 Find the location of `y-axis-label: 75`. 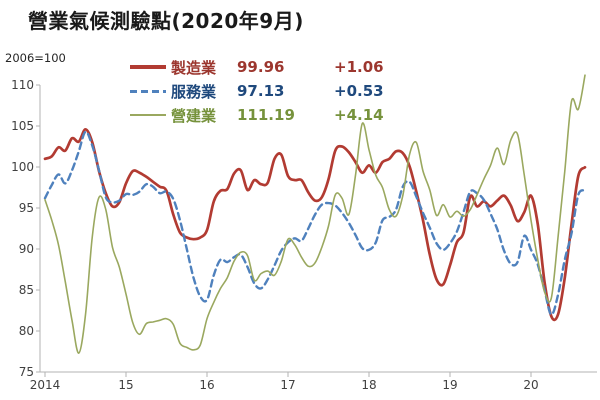

y-axis-label: 75 is located at coordinates (26, 372).